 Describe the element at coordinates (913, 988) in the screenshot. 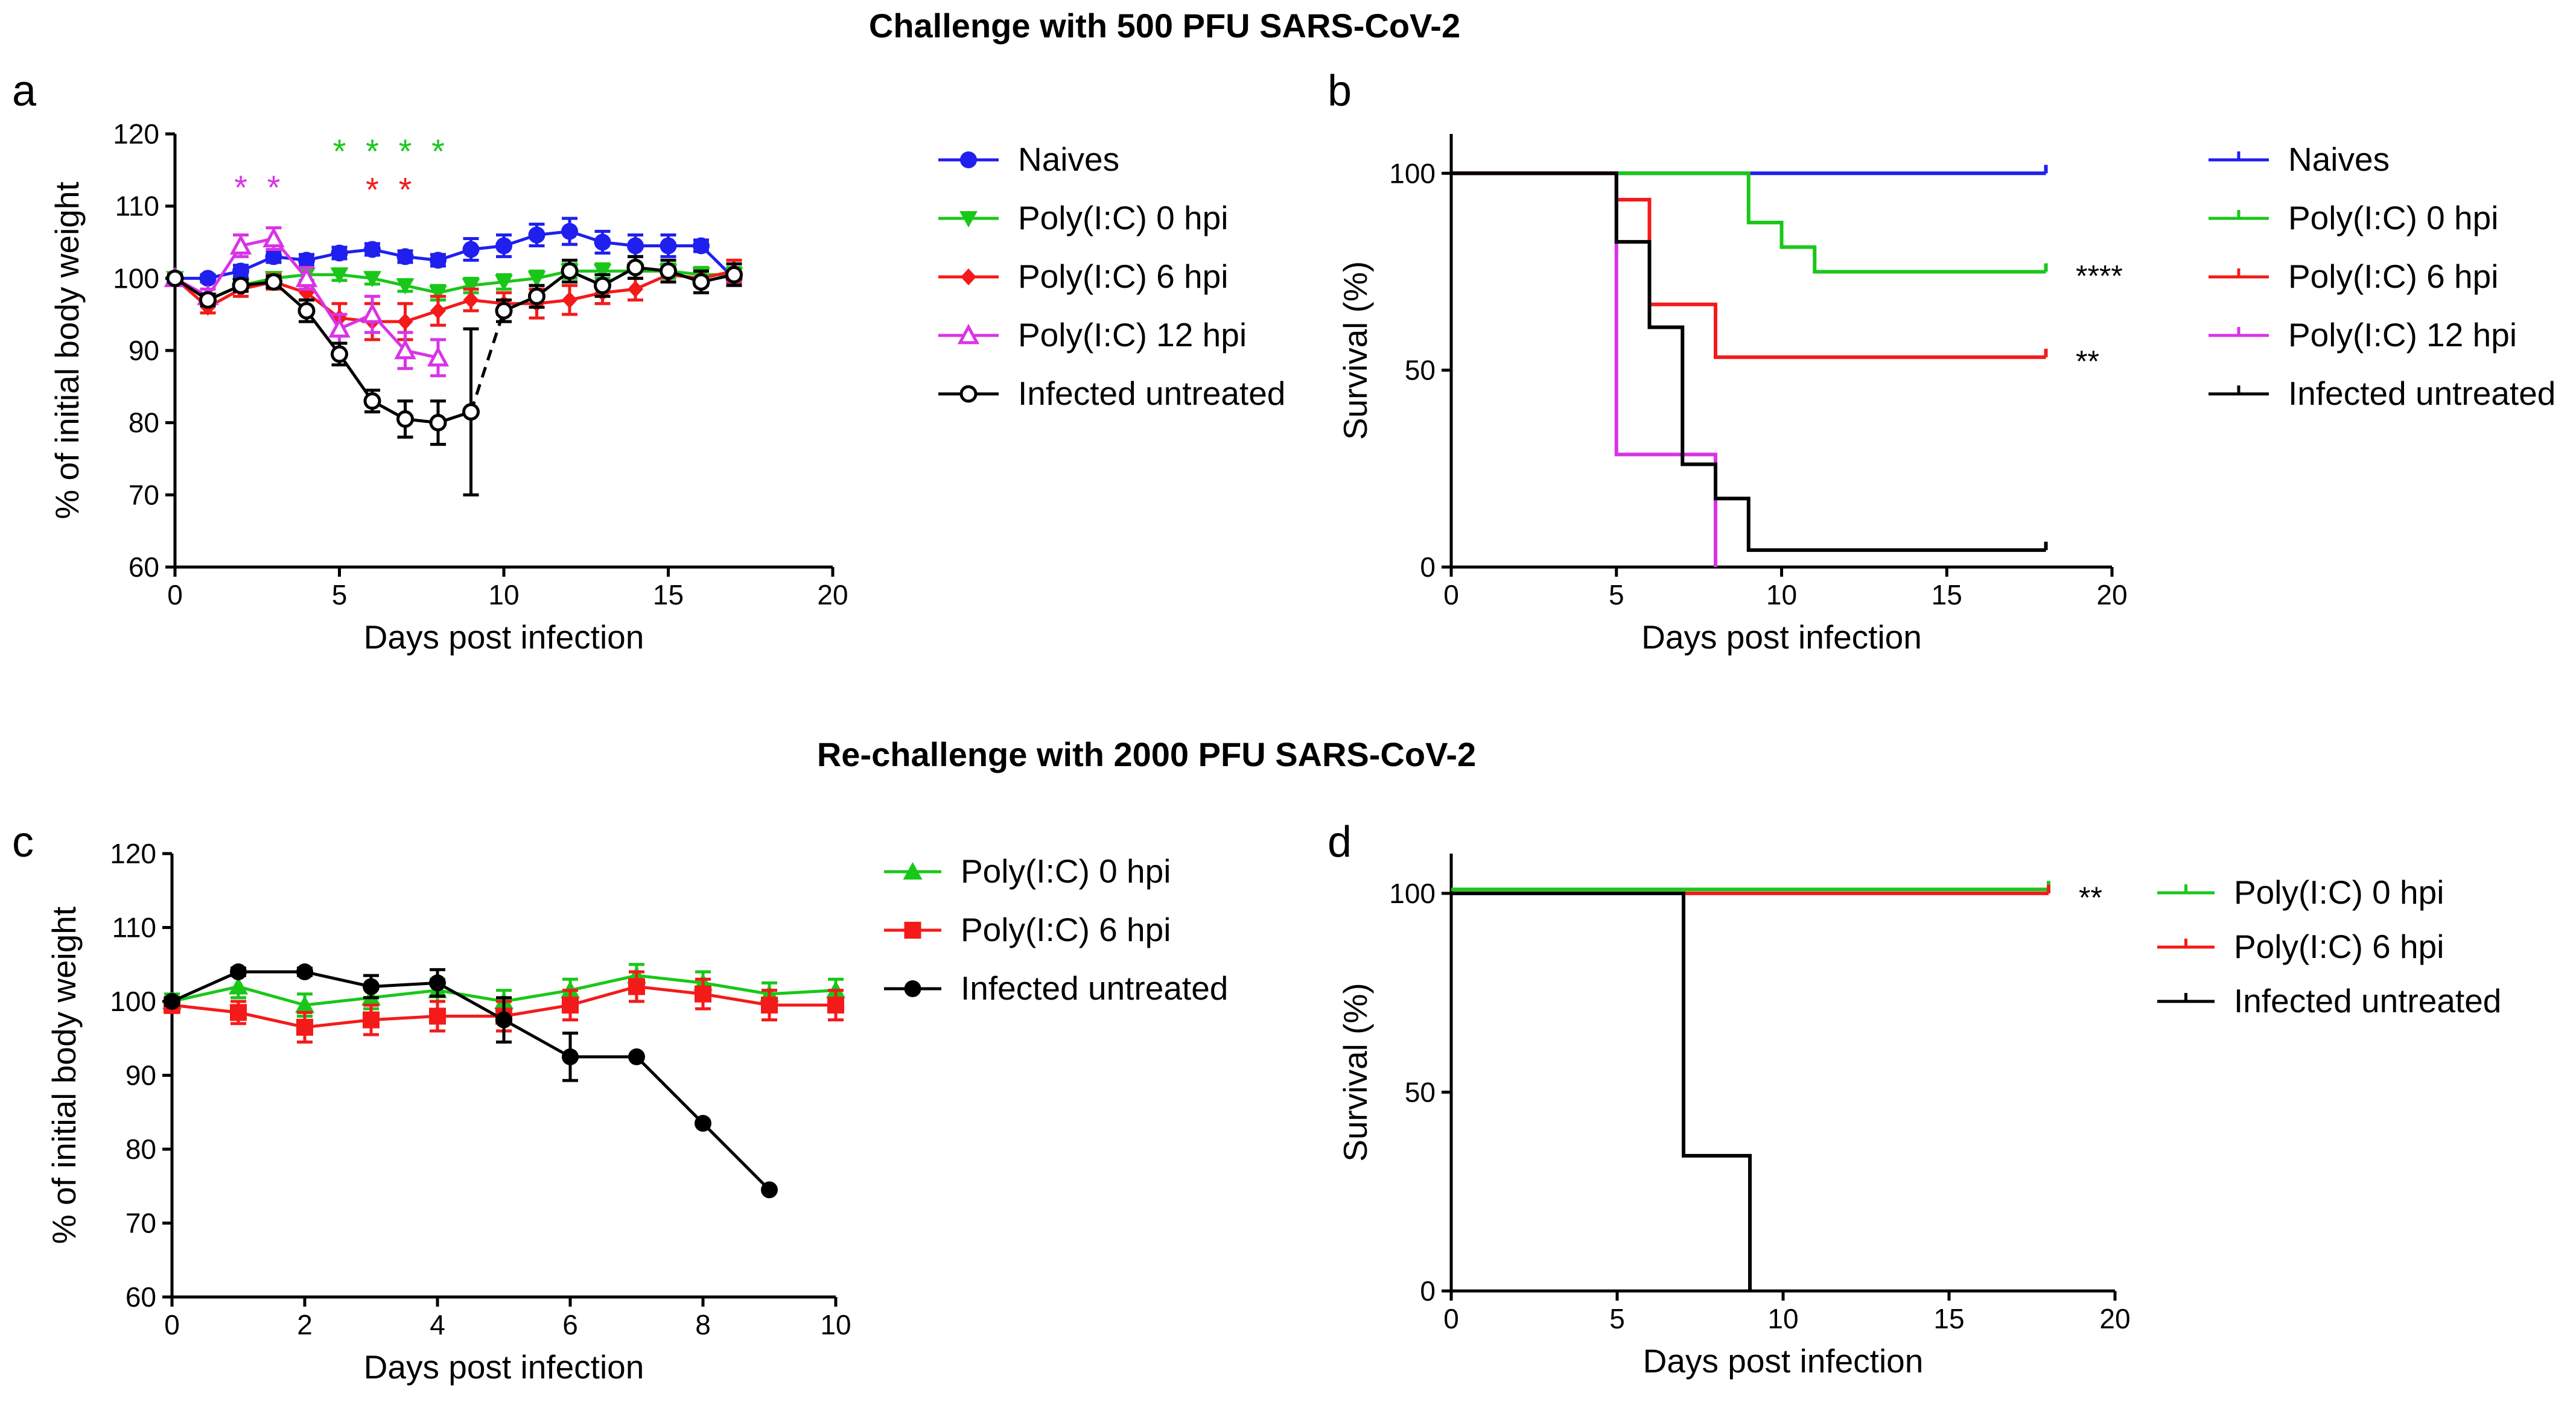

I see `legend-marker-c` at that location.